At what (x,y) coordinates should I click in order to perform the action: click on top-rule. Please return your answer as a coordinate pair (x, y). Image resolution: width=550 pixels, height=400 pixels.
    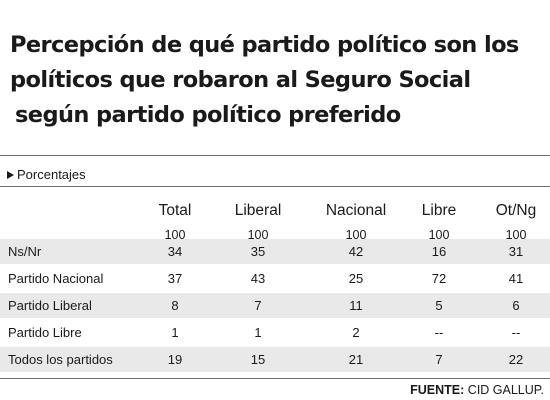
    Looking at the image, I should click on (275, 155).